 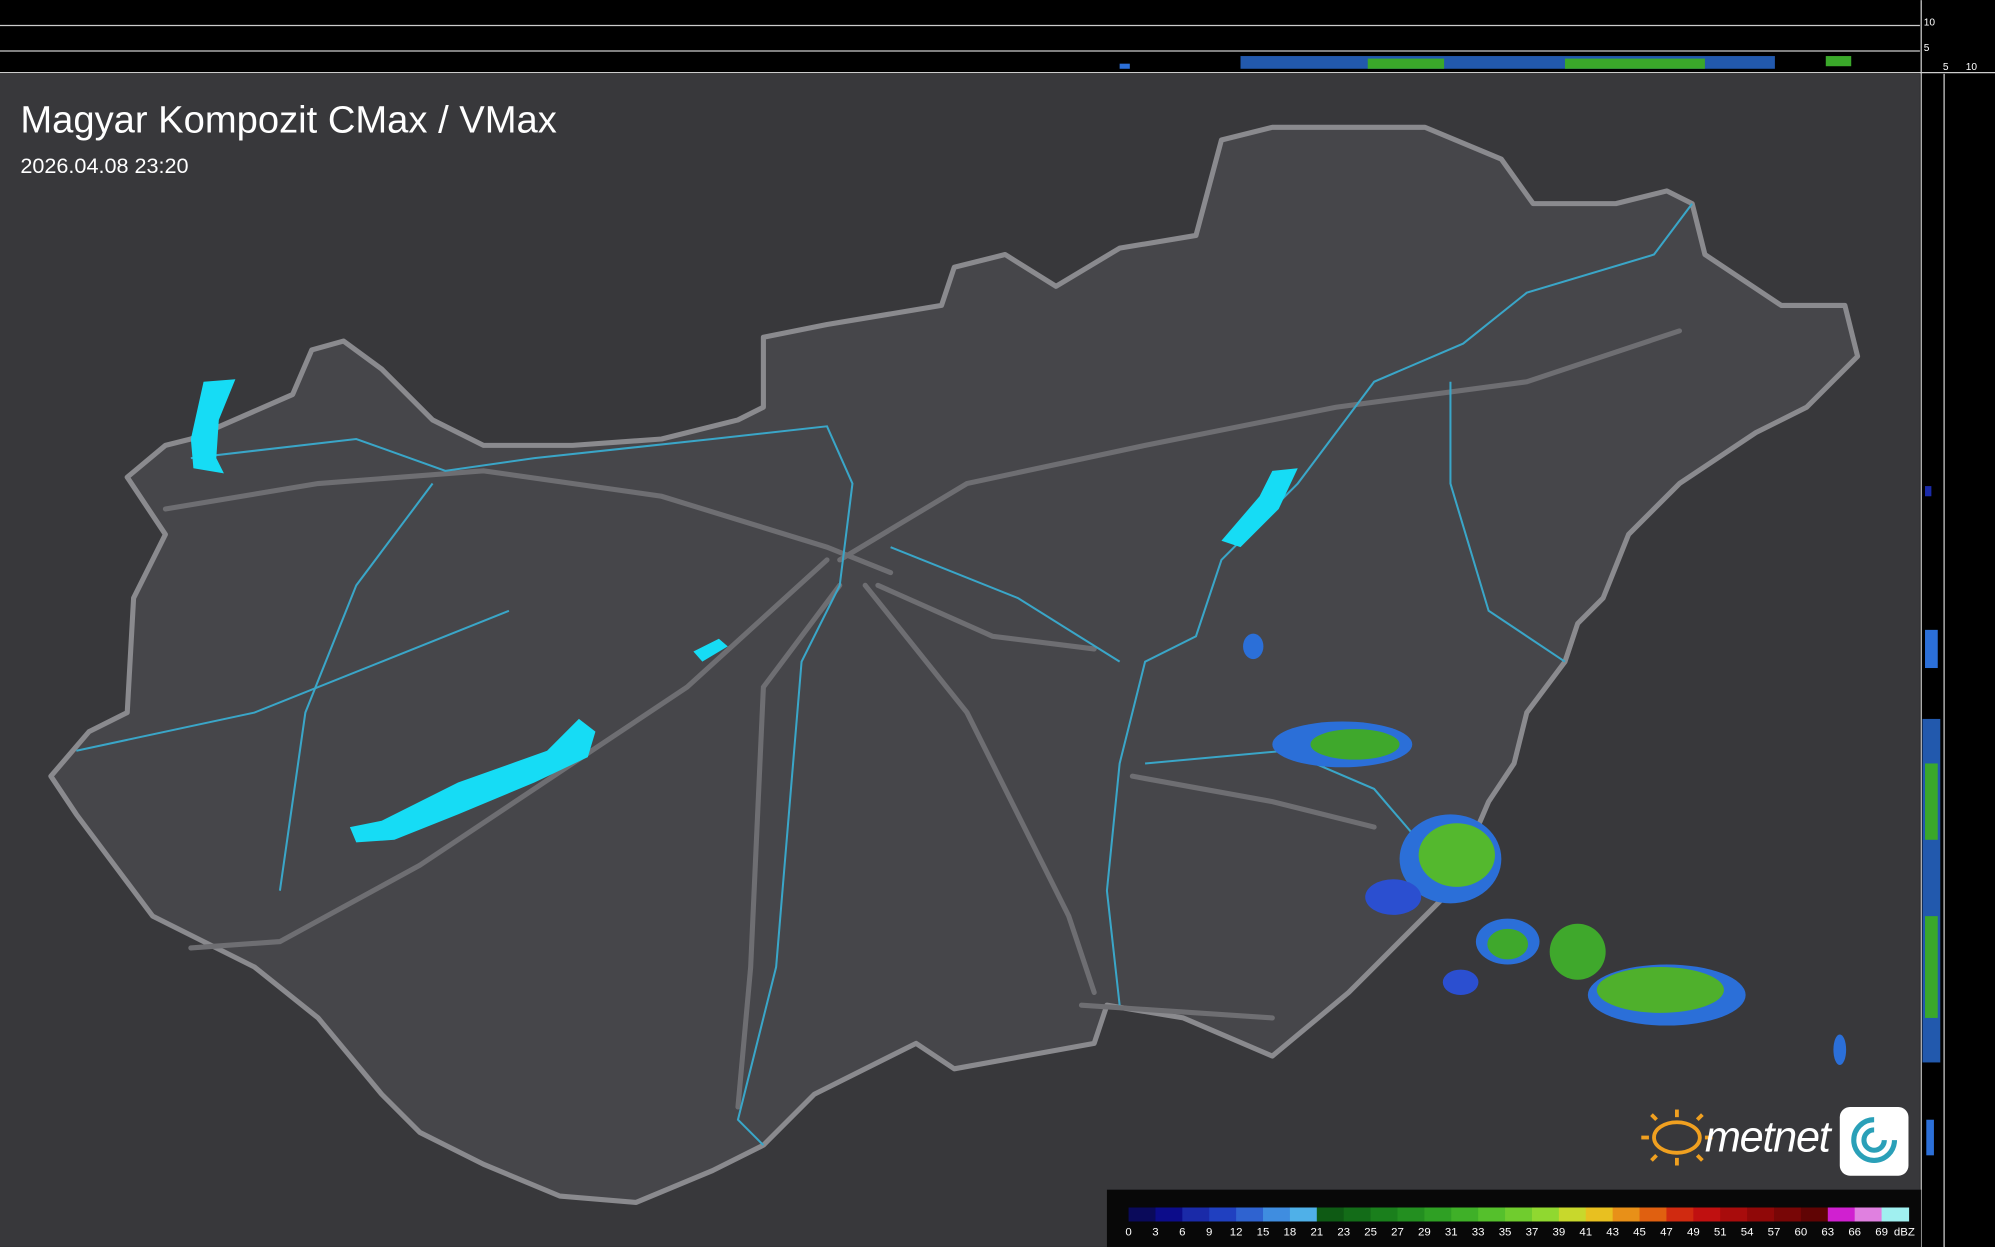 What do you see at coordinates (288, 119) in the screenshot?
I see `map-title: Magyar Kompozit CMax / VMax` at bounding box center [288, 119].